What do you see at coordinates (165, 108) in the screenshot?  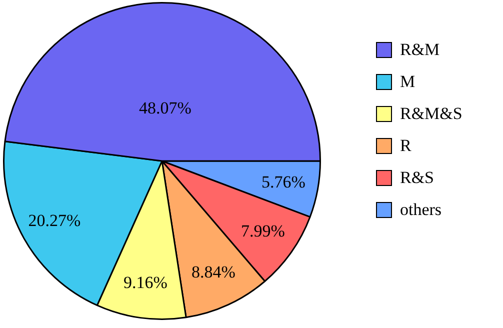 I see `data-label: 48.07%` at bounding box center [165, 108].